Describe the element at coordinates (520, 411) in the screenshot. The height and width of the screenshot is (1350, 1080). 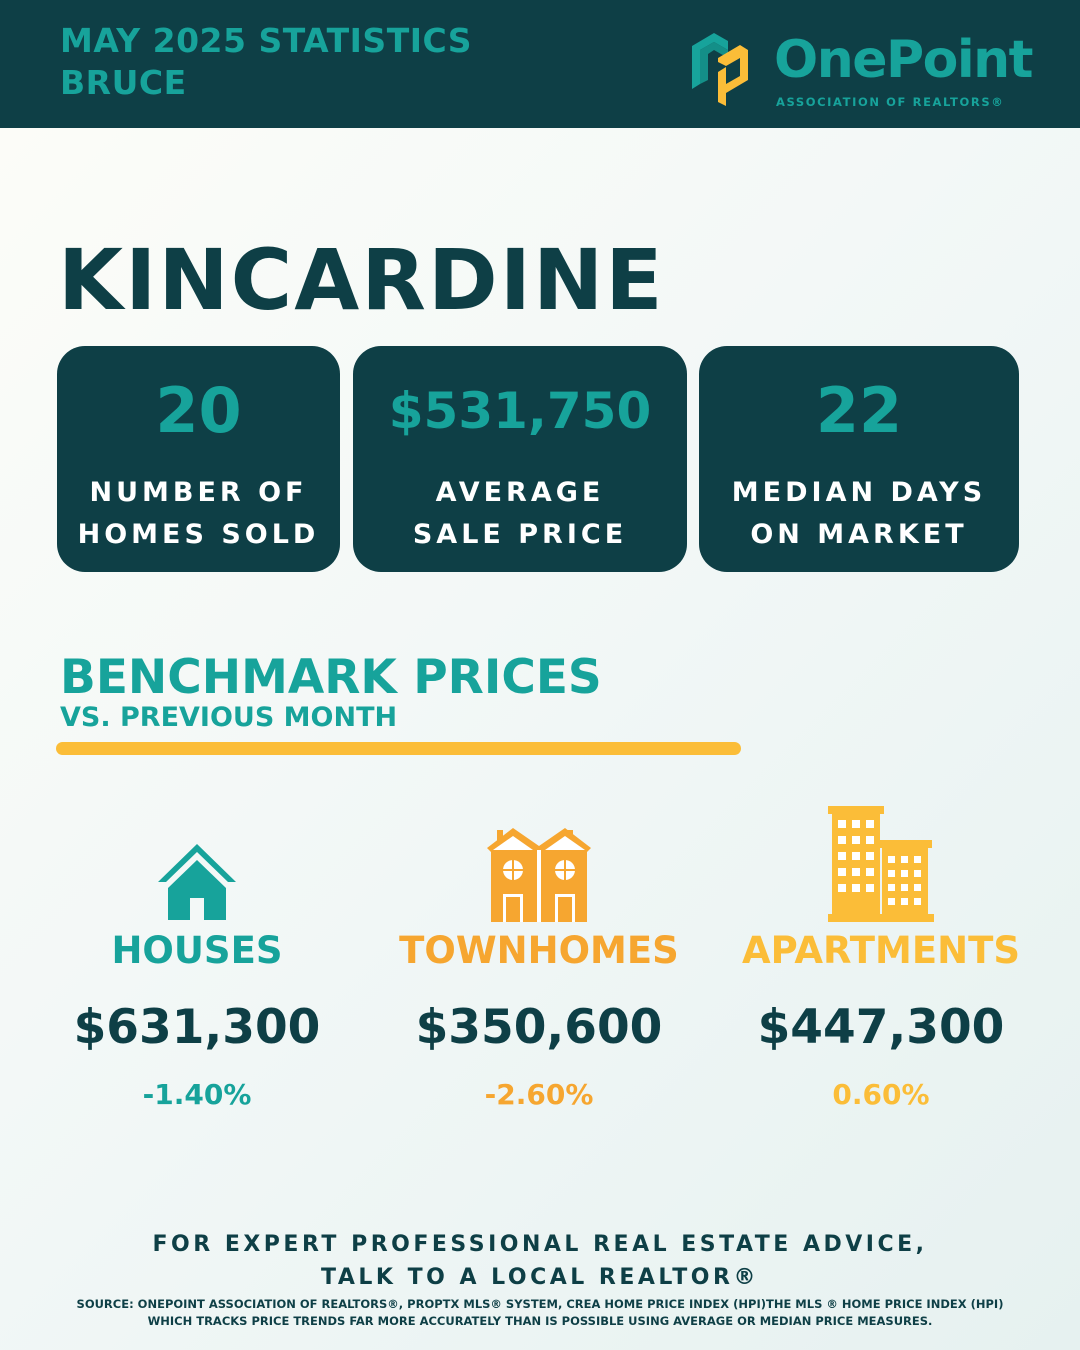
I see `stat-value: $531,750` at that location.